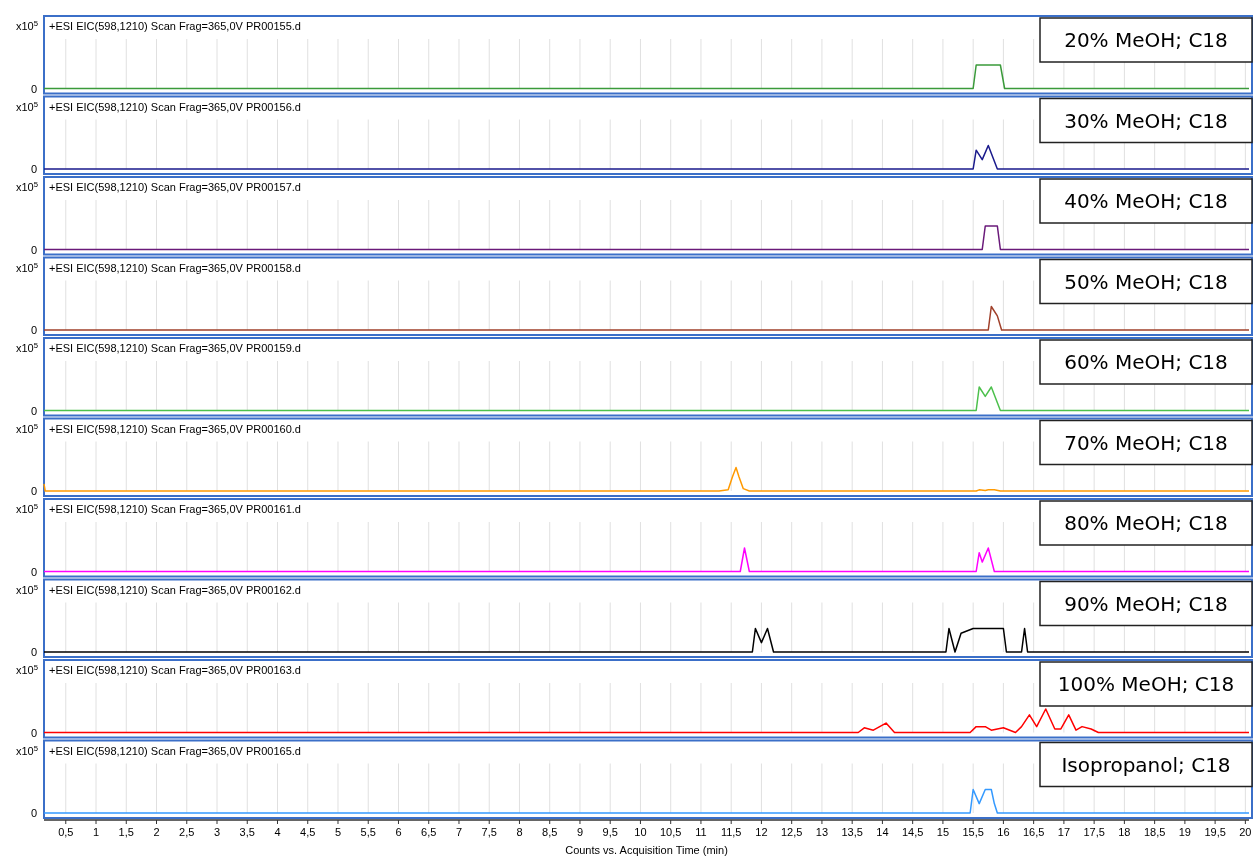 The height and width of the screenshot is (861, 1255). What do you see at coordinates (1215, 832) in the screenshot?
I see `x-tick-label: 19,5` at bounding box center [1215, 832].